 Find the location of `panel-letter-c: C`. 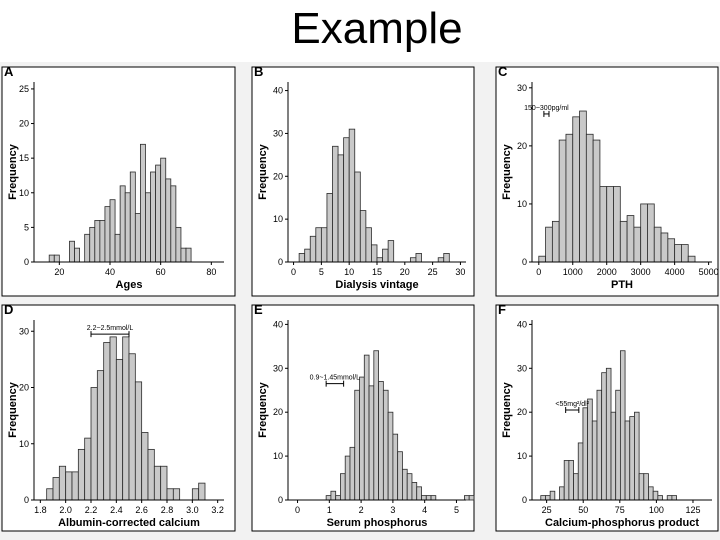

panel-letter-c: C is located at coordinates (503, 71).